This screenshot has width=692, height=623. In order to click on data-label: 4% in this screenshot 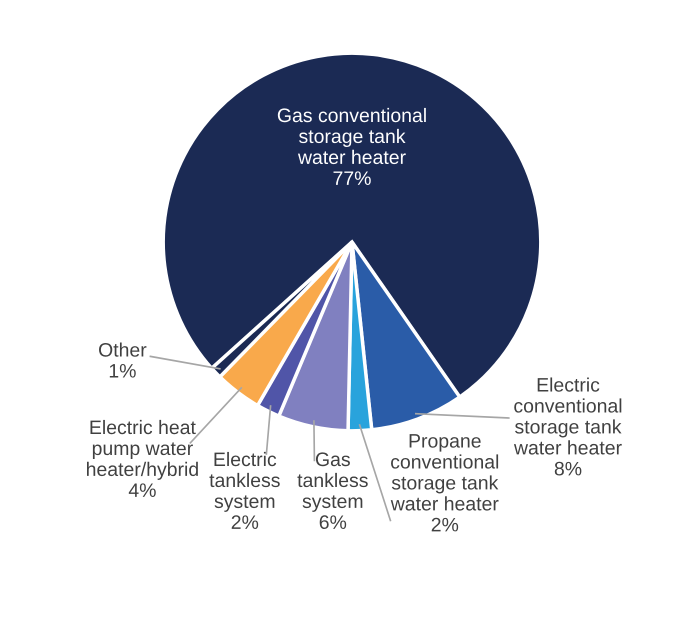, I will do `click(142, 490)`.